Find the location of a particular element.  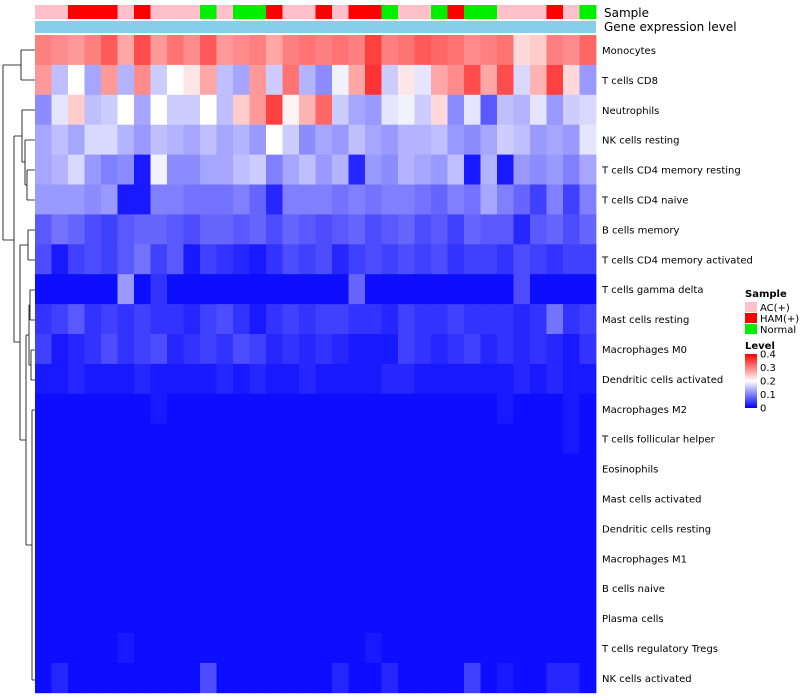

row-label: T cells CD4 memory activated is located at coordinates (677, 260).